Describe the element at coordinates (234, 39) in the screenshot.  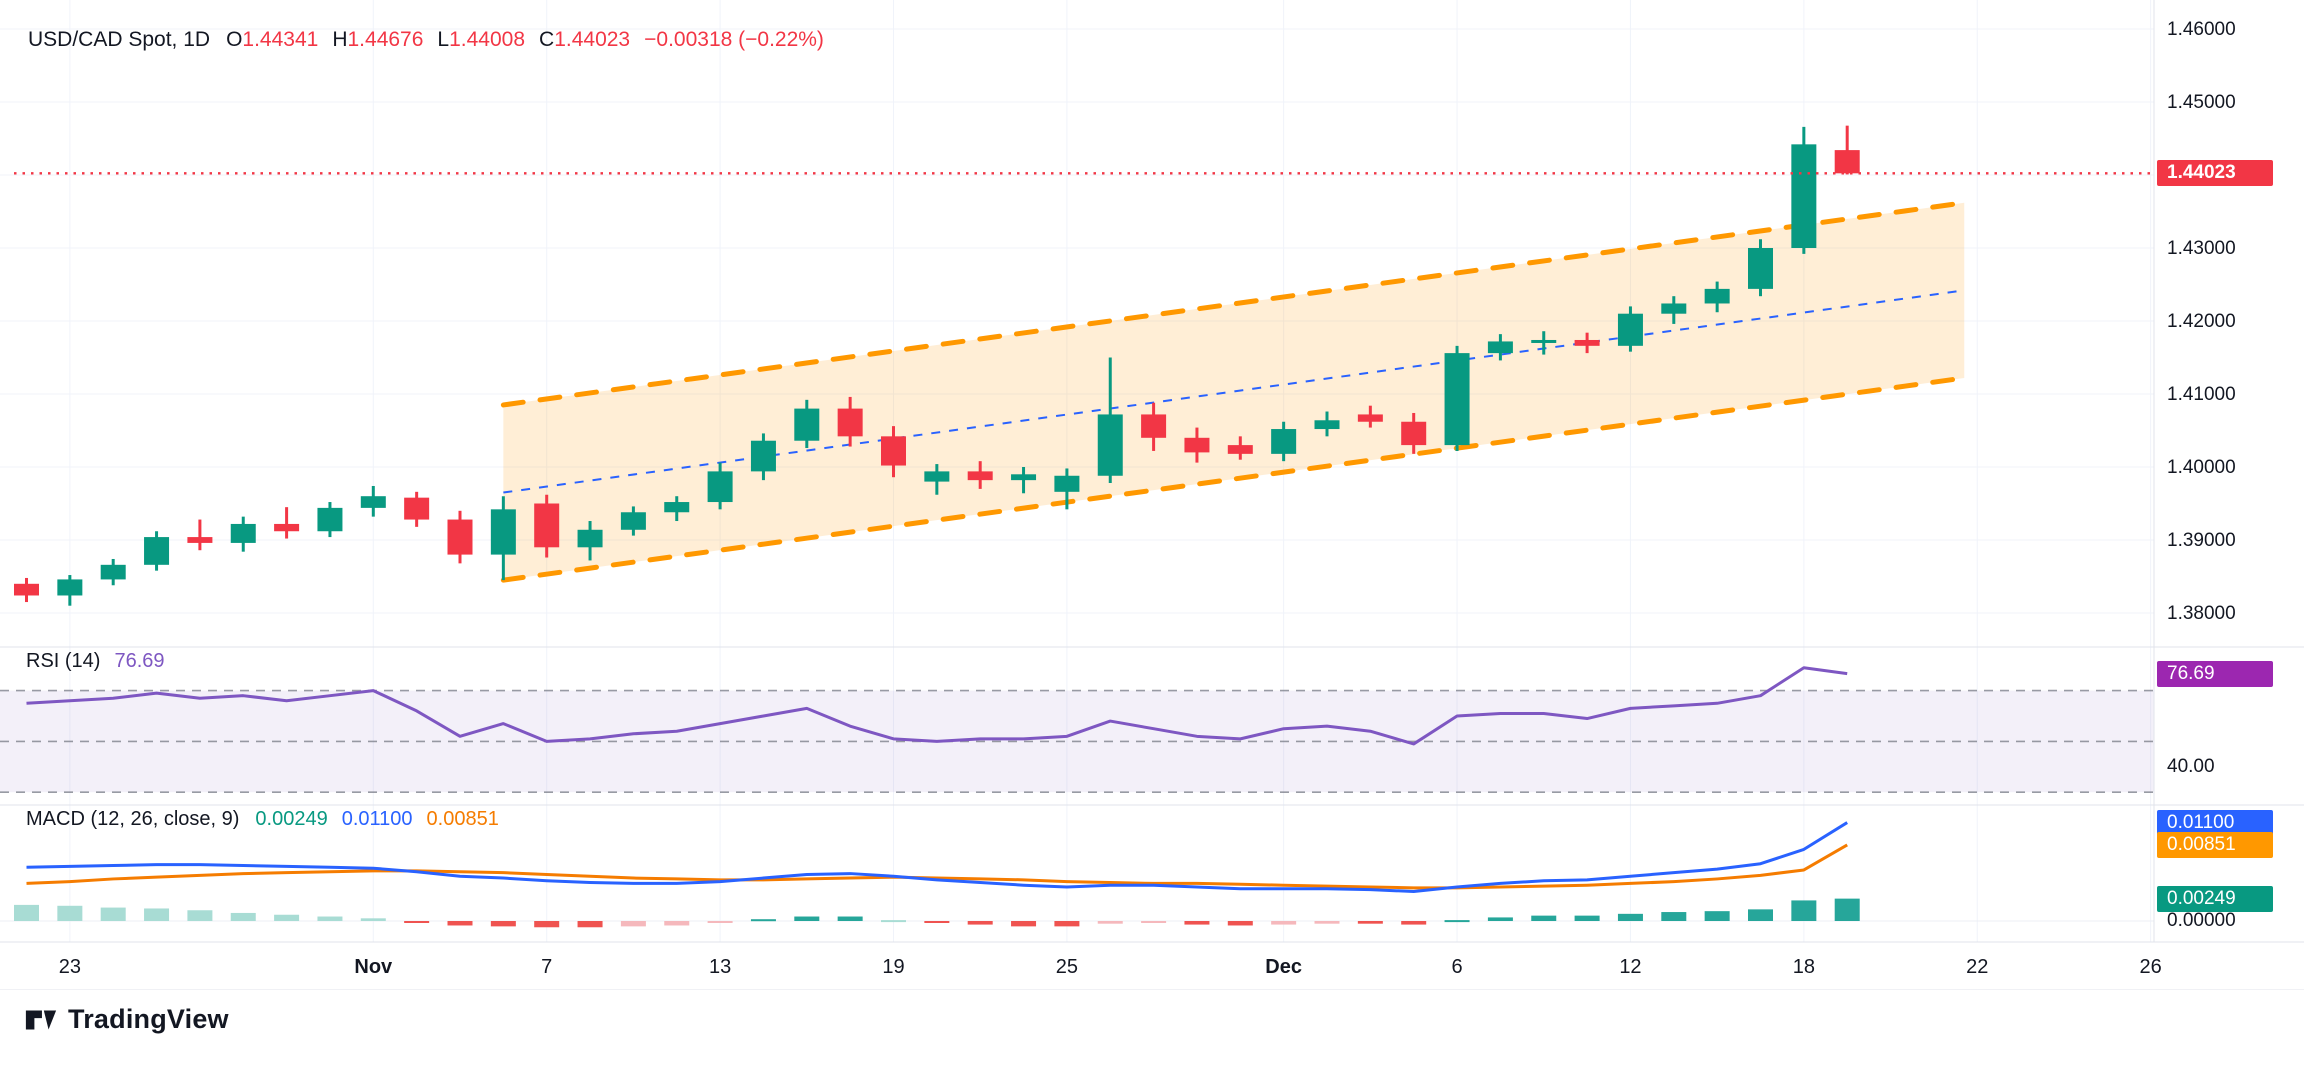
I see `open-label: O` at that location.